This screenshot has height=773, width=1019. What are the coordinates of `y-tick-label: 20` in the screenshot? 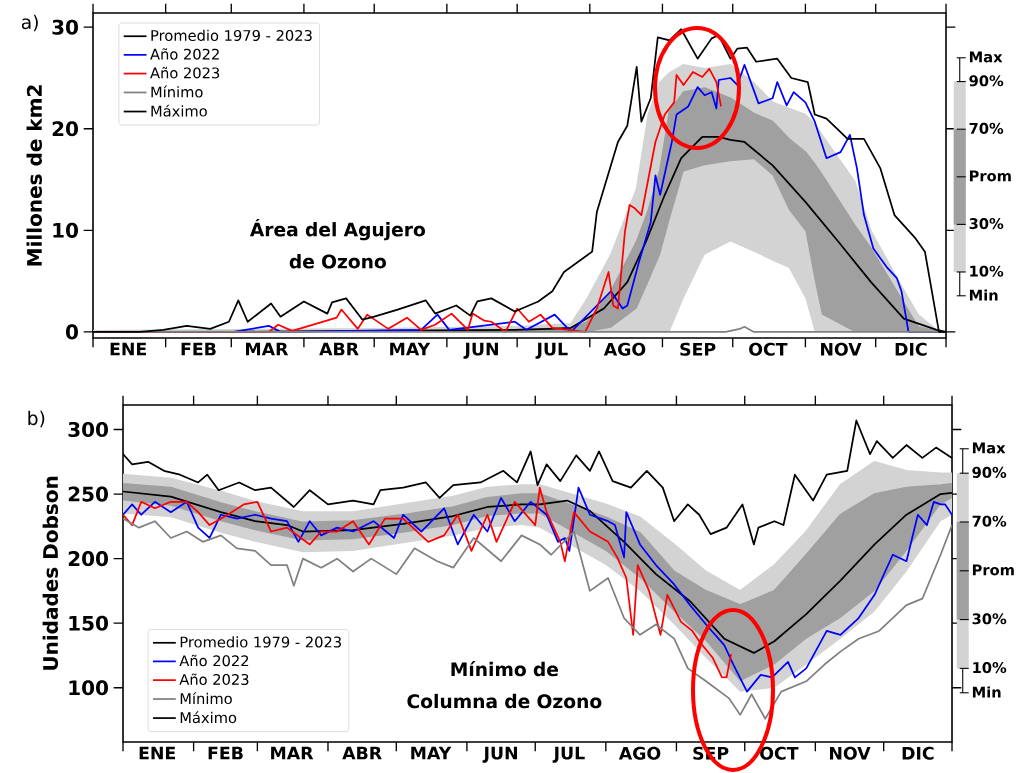 It's located at (65, 129).